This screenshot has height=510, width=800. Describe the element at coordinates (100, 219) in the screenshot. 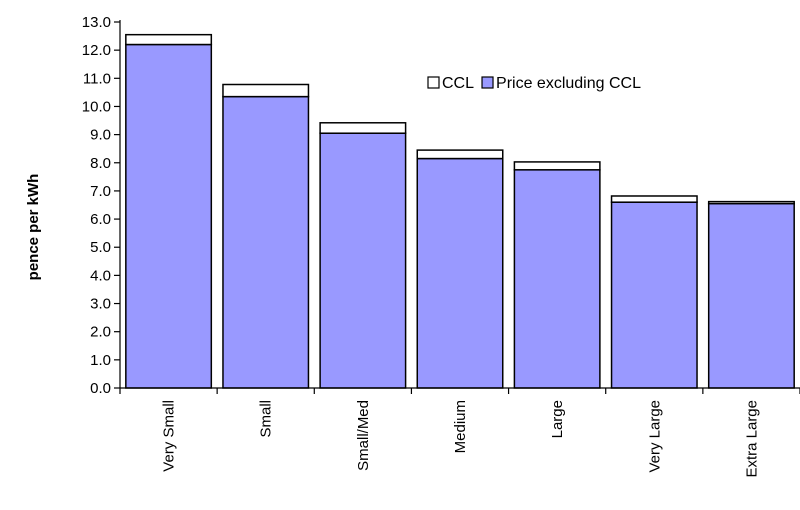

I see `y-tick-label: 6.0` at that location.